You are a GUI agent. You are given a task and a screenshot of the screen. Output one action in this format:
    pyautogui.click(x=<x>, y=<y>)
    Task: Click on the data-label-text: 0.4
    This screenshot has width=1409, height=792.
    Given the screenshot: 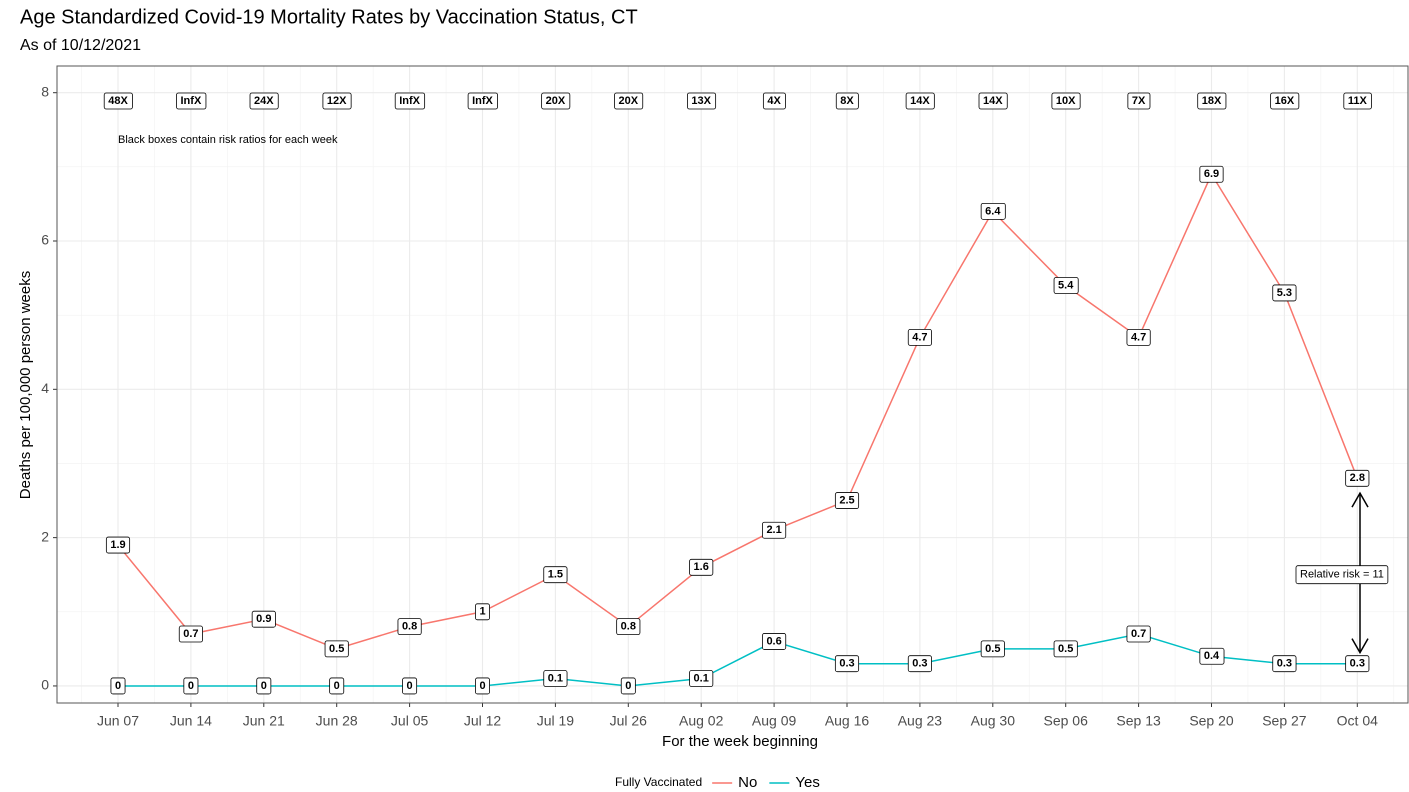 What is the action you would take?
    pyautogui.click(x=1212, y=656)
    